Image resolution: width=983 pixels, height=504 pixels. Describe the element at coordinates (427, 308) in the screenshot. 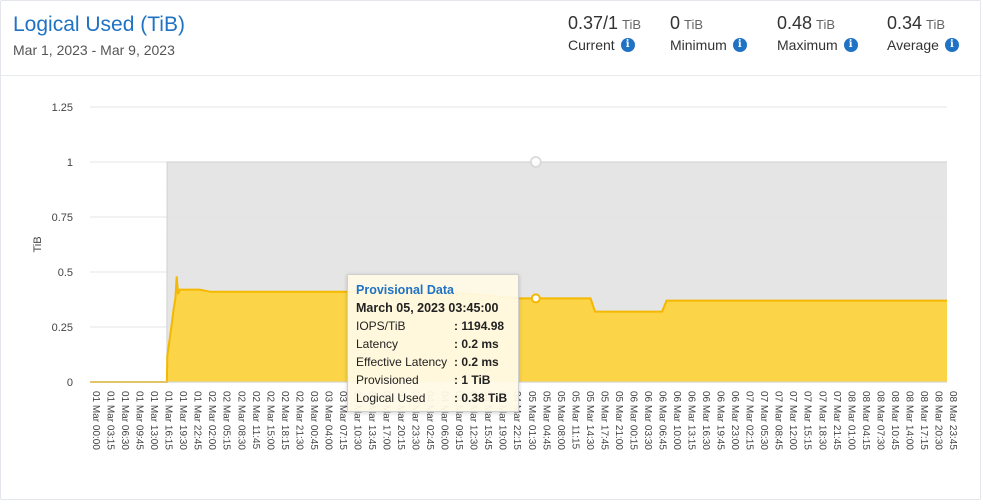

I see `tooltip-timestamp: March 05, 2023 03:45:00` at that location.